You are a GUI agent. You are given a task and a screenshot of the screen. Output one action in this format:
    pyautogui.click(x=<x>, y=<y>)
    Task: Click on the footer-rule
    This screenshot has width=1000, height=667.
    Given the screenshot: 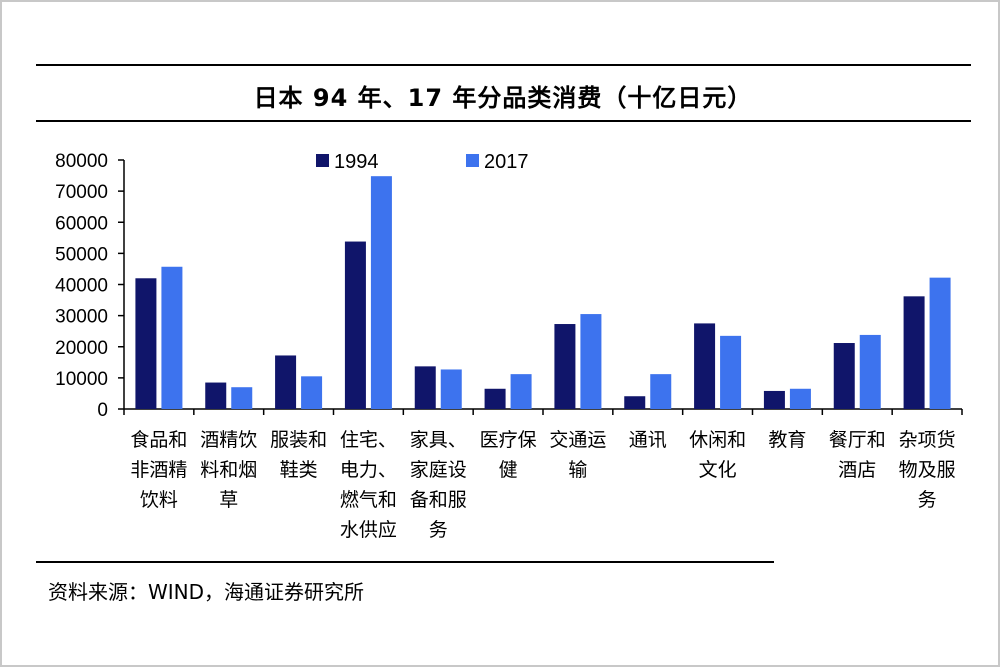 What is the action you would take?
    pyautogui.click(x=405, y=562)
    